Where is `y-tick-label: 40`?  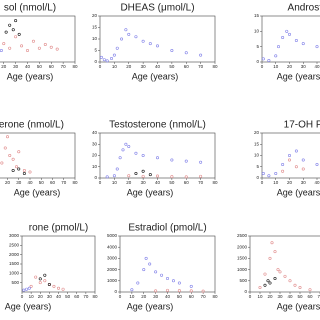
y-tick-label: 40 is located at coordinates (95, 132).